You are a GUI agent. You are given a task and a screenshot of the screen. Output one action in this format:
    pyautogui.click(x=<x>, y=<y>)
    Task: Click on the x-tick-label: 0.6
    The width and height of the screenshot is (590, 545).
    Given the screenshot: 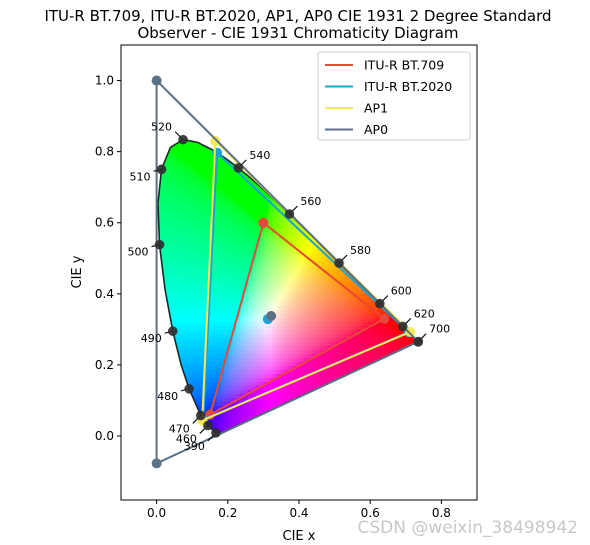 What is the action you would take?
    pyautogui.click(x=370, y=513)
    